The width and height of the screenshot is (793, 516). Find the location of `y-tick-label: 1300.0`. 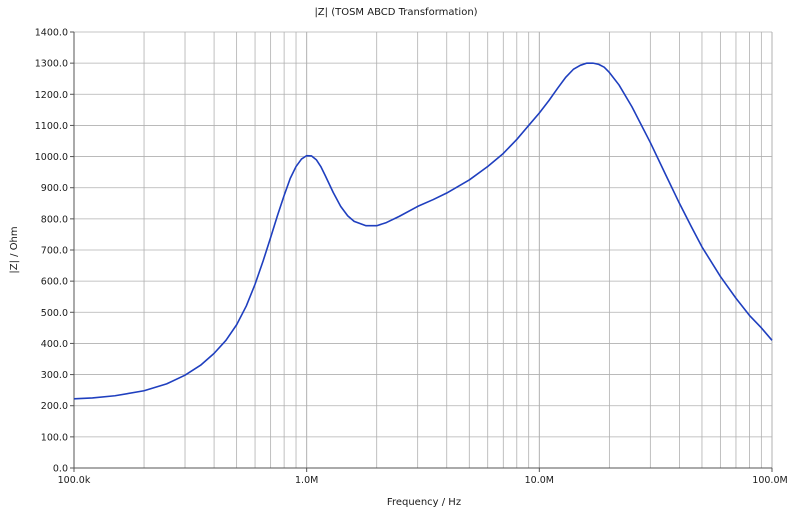

y-tick-label: 1300.0 is located at coordinates (51, 64).